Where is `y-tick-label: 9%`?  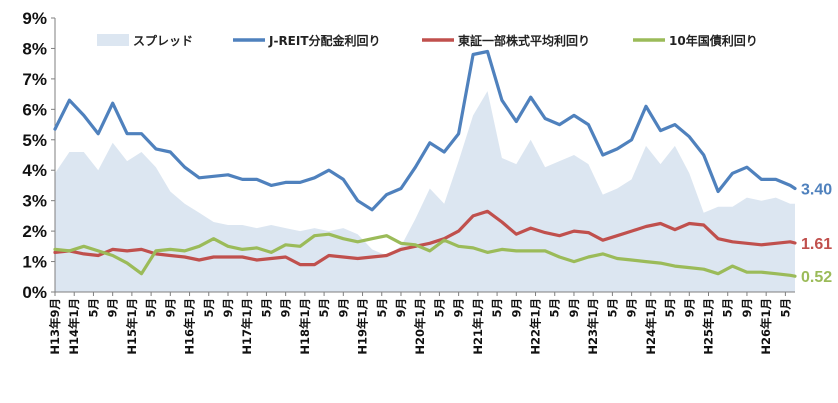 y-tick-label: 9% is located at coordinates (34, 18).